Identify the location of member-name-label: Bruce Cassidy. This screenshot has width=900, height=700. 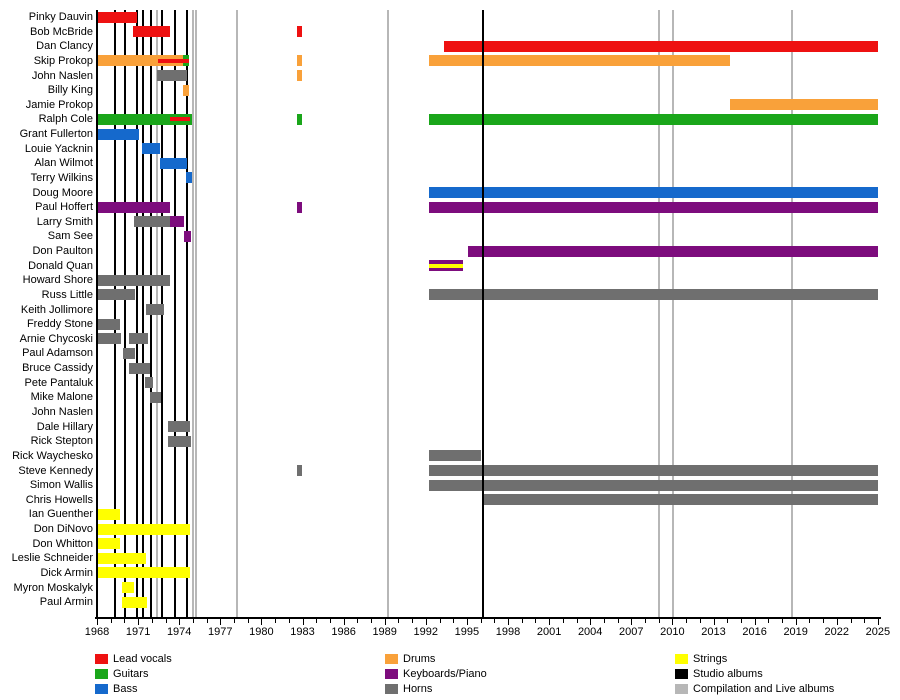
(57, 368).